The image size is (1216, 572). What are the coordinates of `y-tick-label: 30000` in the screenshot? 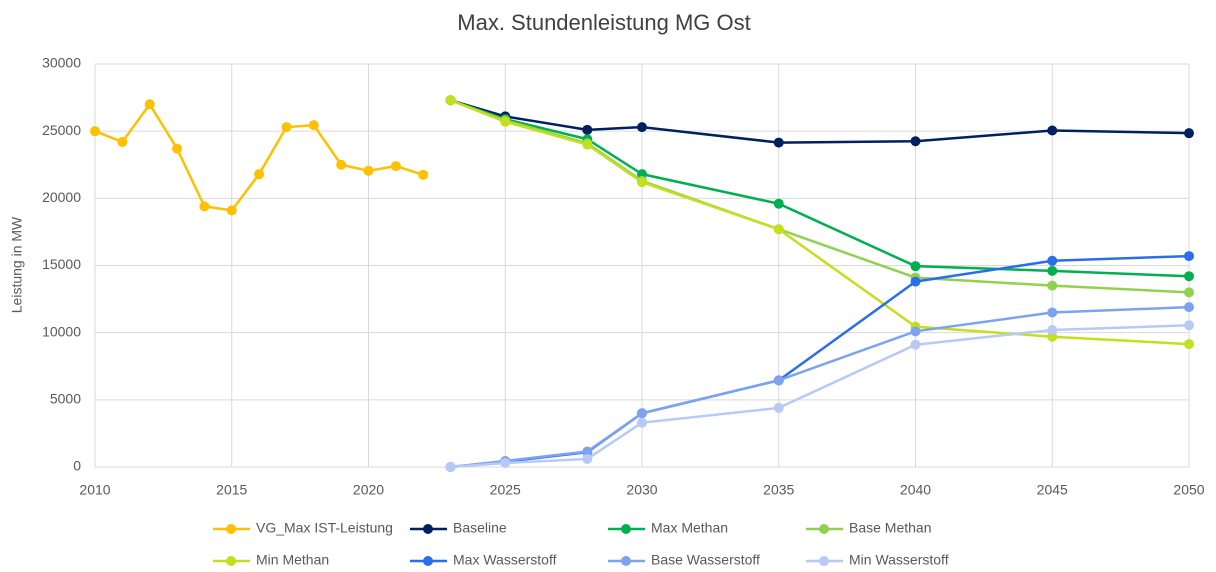 It's located at (61, 63).